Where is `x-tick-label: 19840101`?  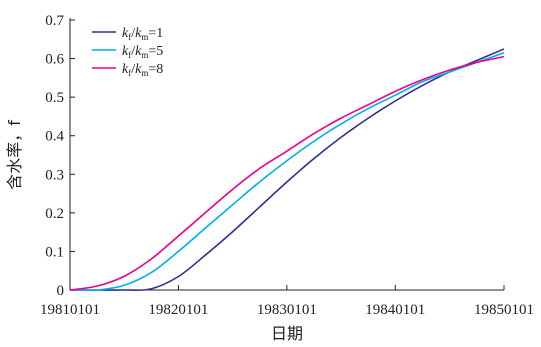
x-tick-label: 19840101 is located at coordinates (395, 310).